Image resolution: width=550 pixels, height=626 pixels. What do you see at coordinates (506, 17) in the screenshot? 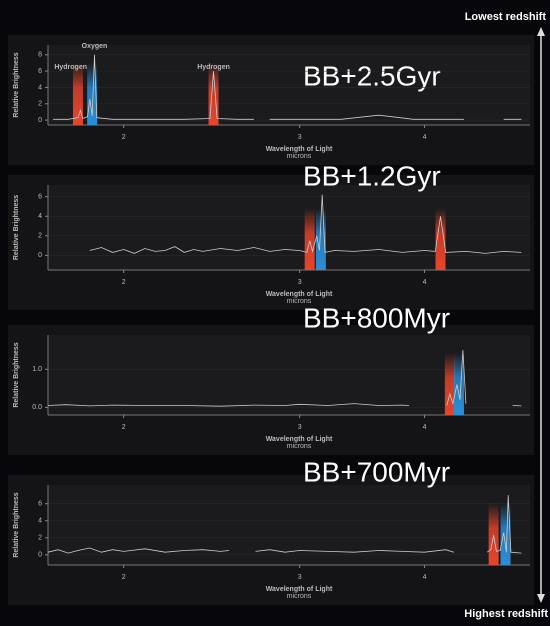
I see `top-label: Lowest redshift` at bounding box center [506, 17].